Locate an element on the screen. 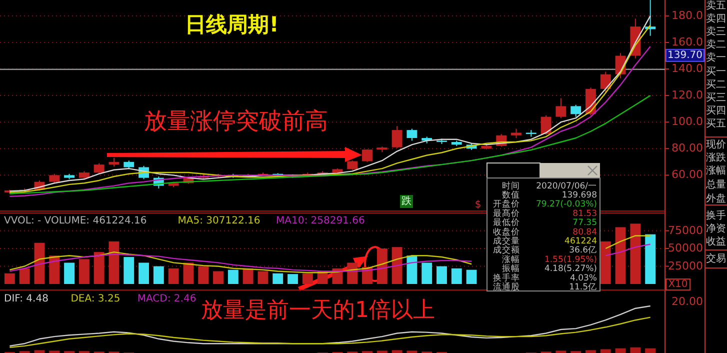 Image resolution: width=727 pixels, height=353 pixels. y-tick-label: 160.0 is located at coordinates (687, 41).